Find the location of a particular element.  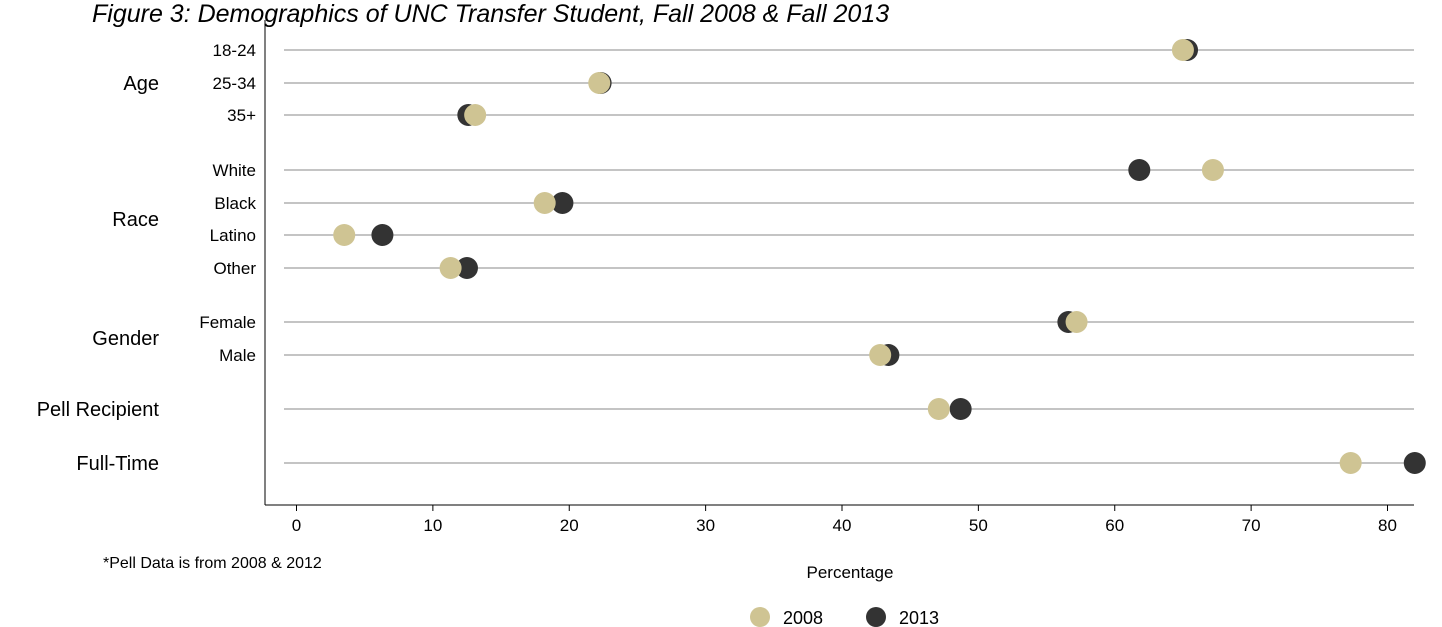

group-label: Age is located at coordinates (141, 84).